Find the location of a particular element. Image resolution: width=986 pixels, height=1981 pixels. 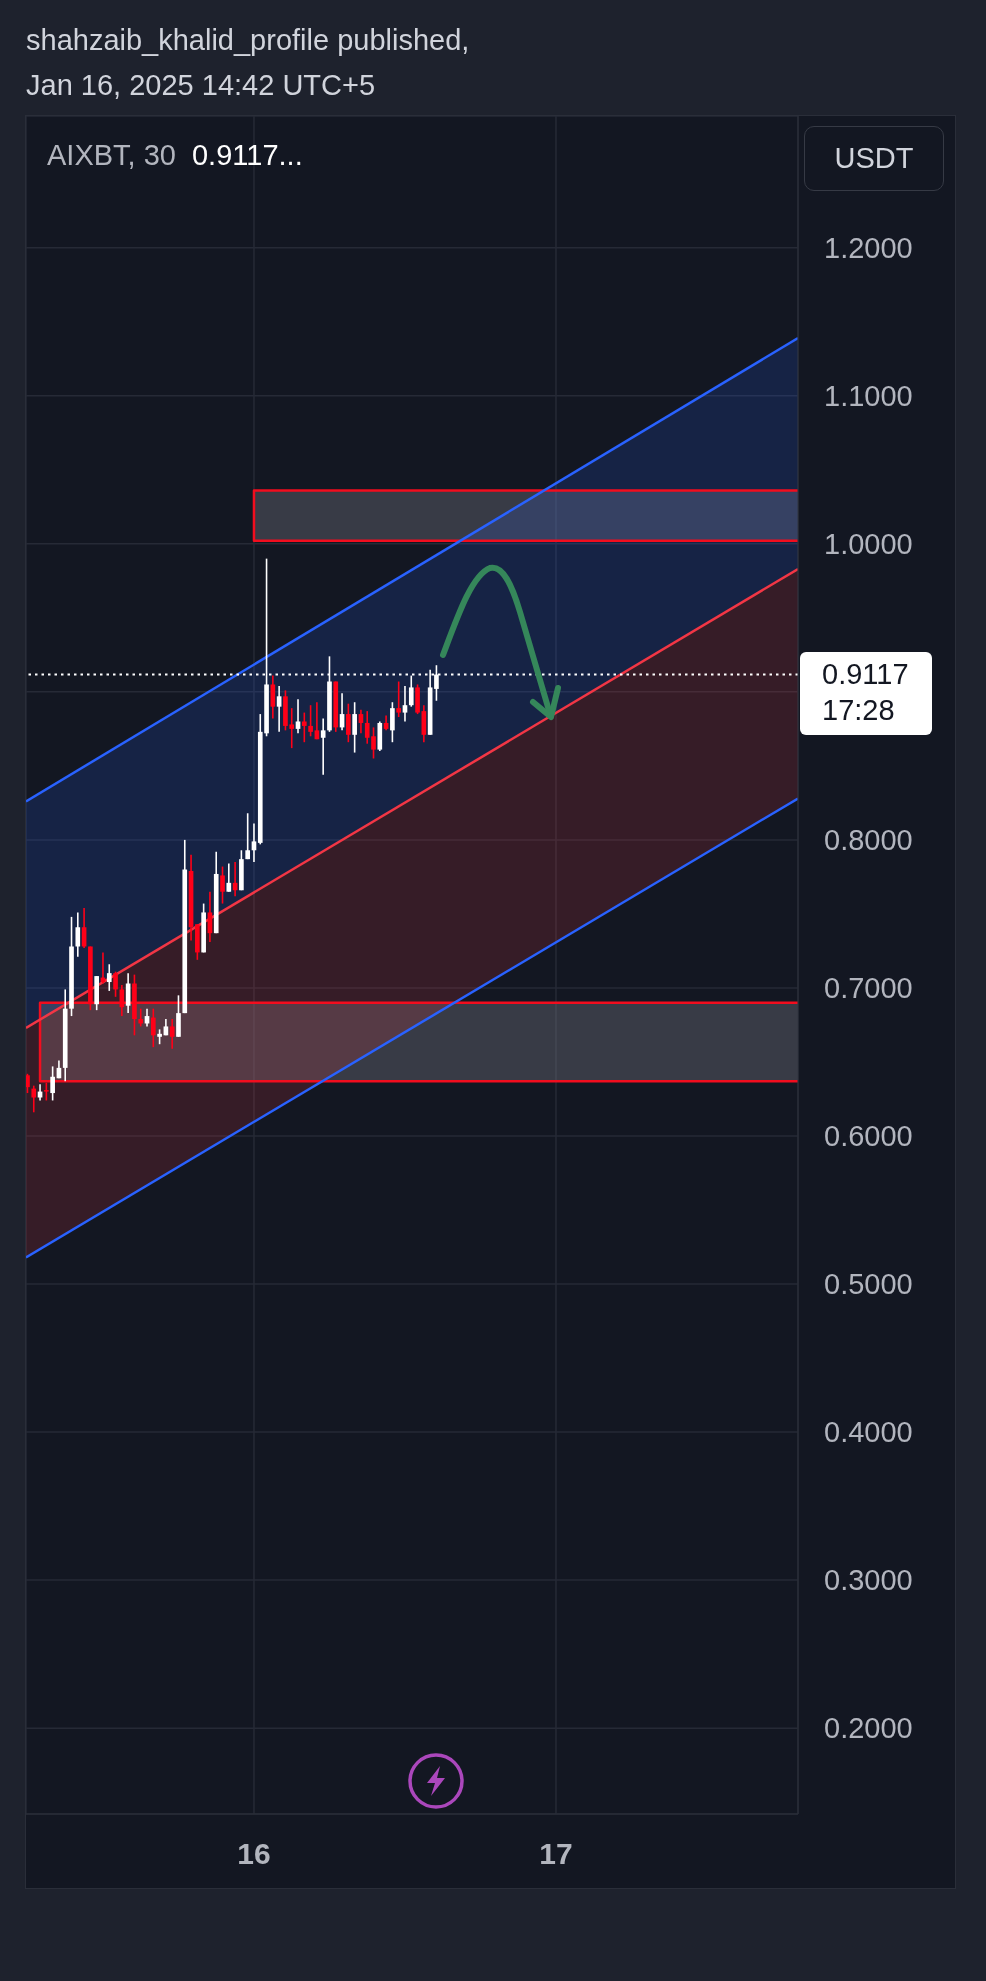

y-tick-label: 0.3000 is located at coordinates (868, 1580).